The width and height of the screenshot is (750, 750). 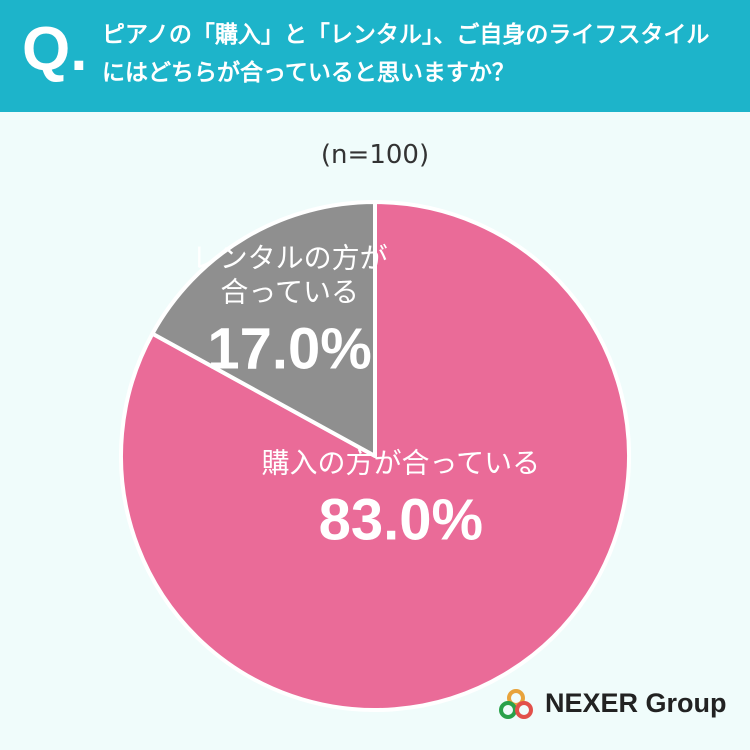 I want to click on slice-label: レンタルの方が合っている 17.0%, so click(x=289, y=311).